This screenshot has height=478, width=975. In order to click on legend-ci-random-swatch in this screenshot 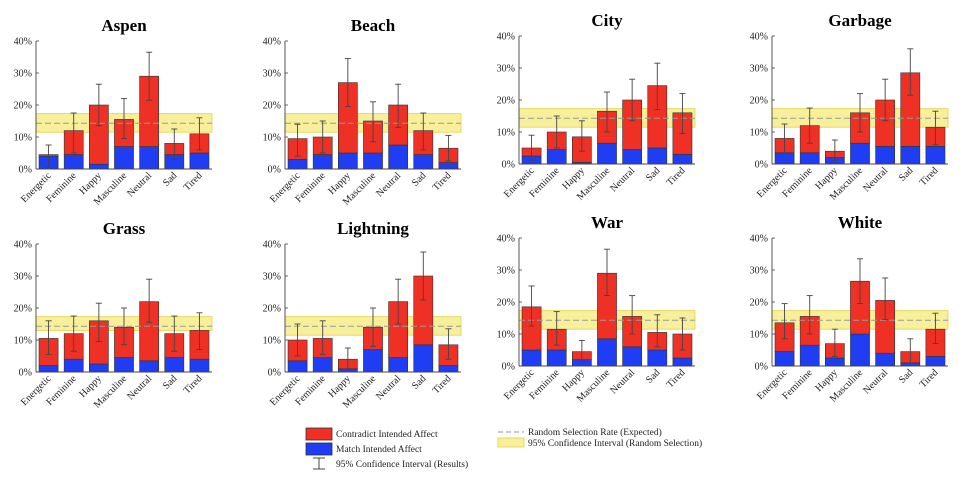, I will do `click(511, 442)`.